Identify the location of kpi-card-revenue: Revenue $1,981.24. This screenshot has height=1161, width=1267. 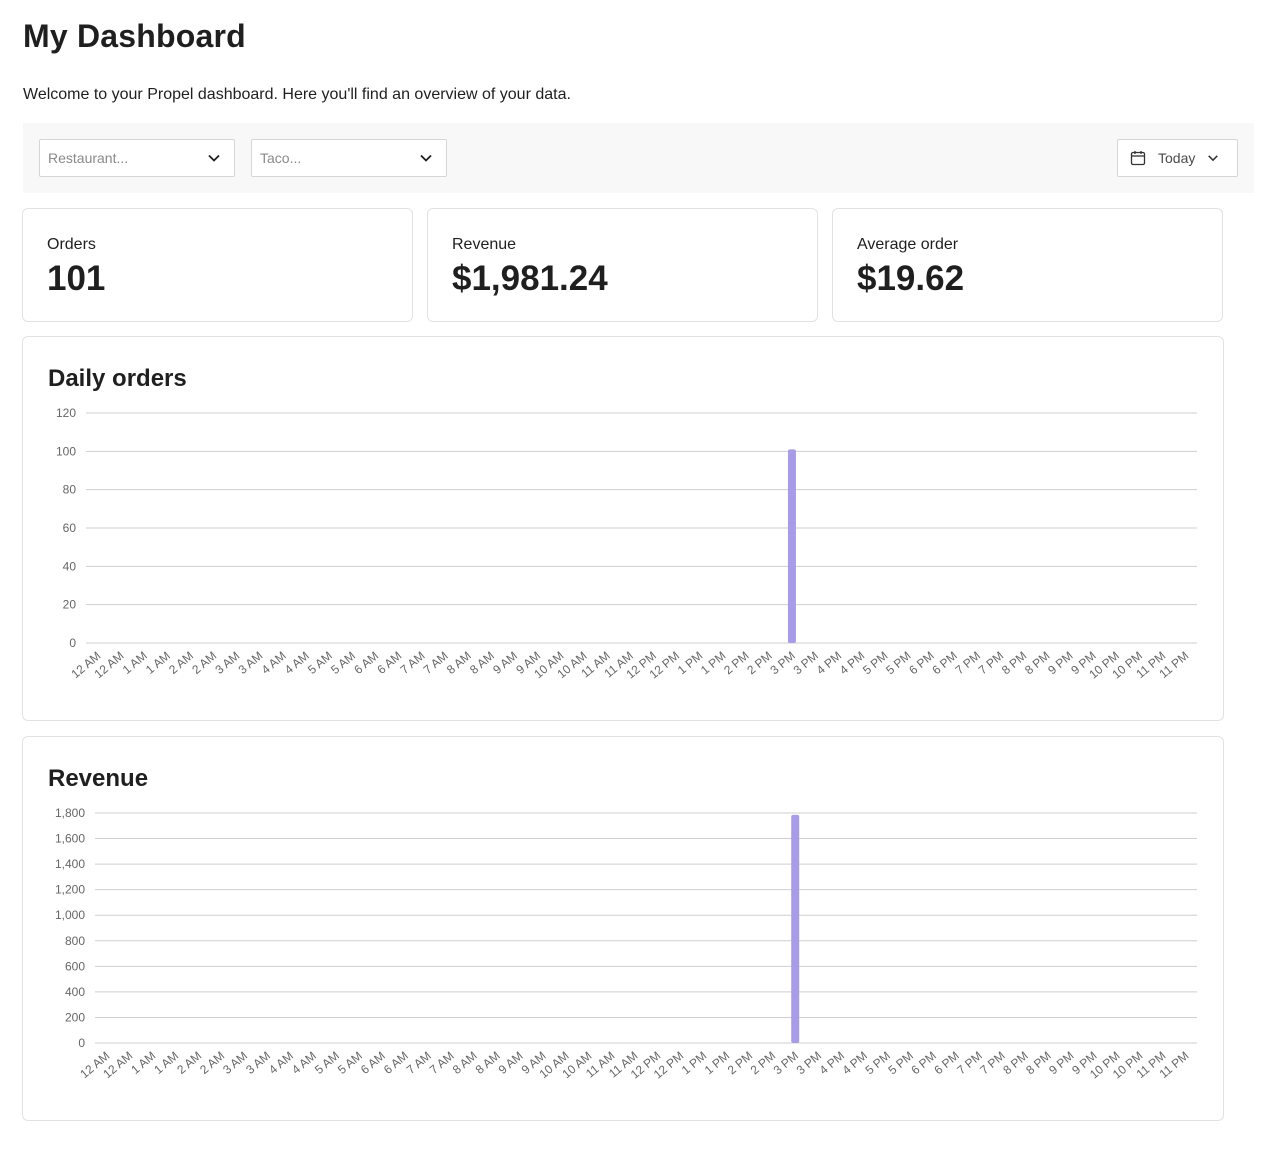
(622, 265).